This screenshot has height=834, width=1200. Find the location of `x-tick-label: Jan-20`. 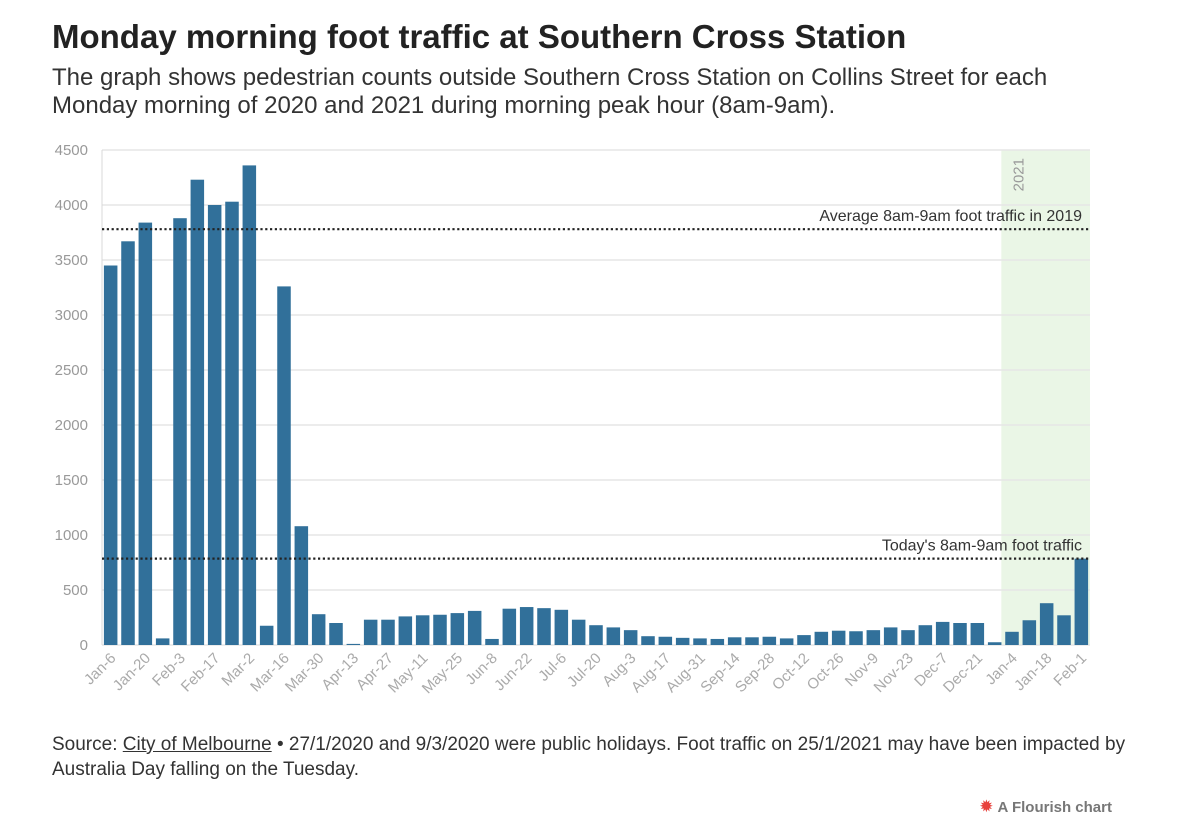

x-tick-label: Jan-20 is located at coordinates (132, 672).